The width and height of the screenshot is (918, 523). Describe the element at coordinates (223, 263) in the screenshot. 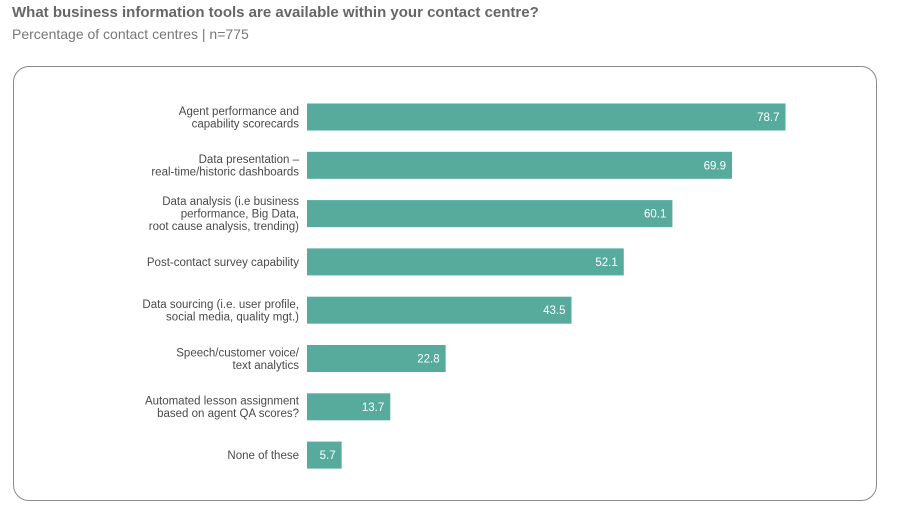

I see `category-label-3: Post-contact survey capability` at that location.